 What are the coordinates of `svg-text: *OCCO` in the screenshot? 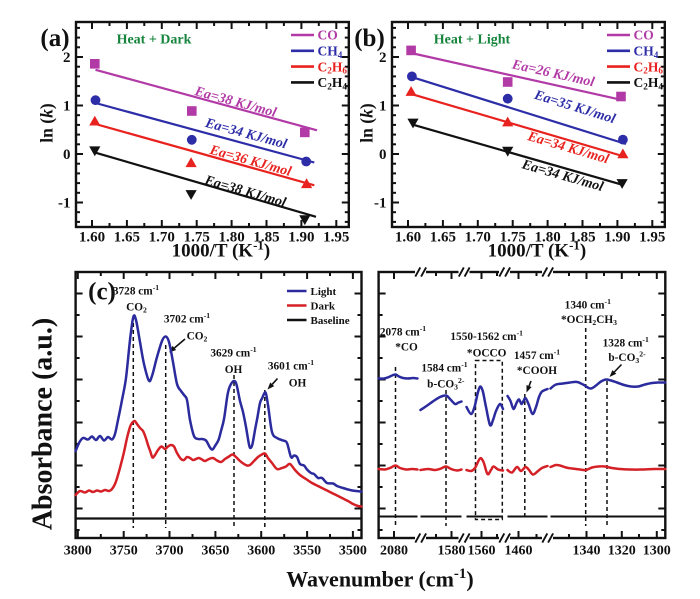 It's located at (487, 354).